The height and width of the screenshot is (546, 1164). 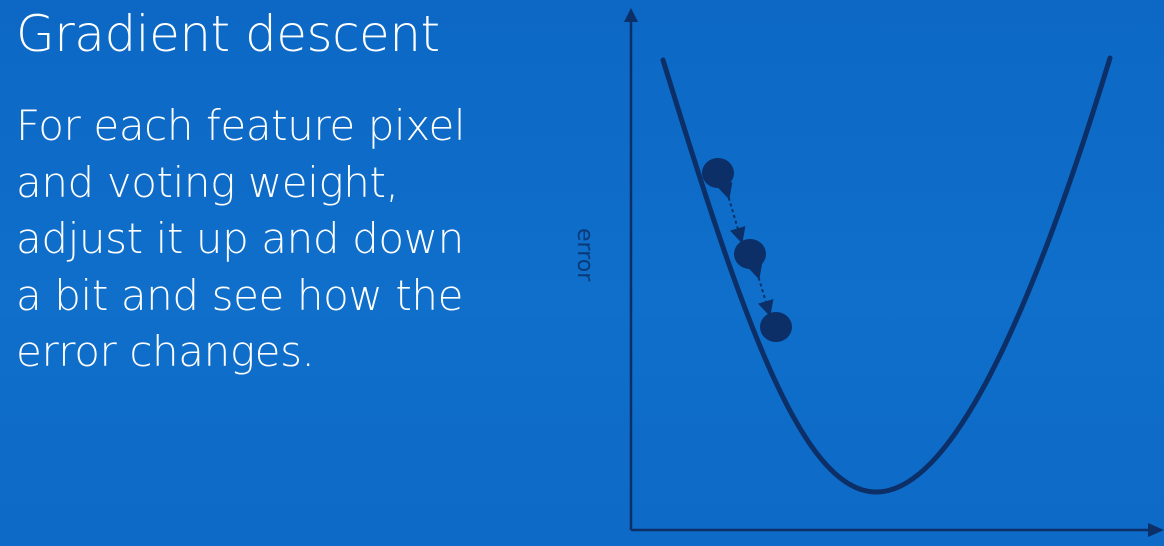 What do you see at coordinates (631, 15) in the screenshot?
I see `y-axis-arrow-icon` at bounding box center [631, 15].